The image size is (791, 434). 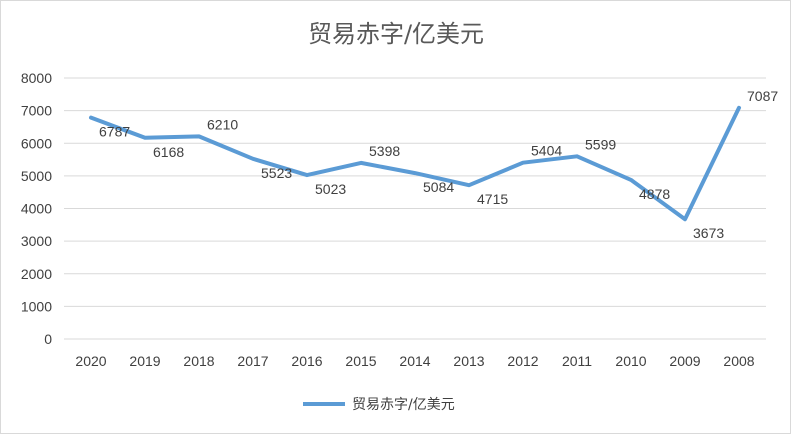 I want to click on x-tick-label: 2014, so click(x=414, y=361).